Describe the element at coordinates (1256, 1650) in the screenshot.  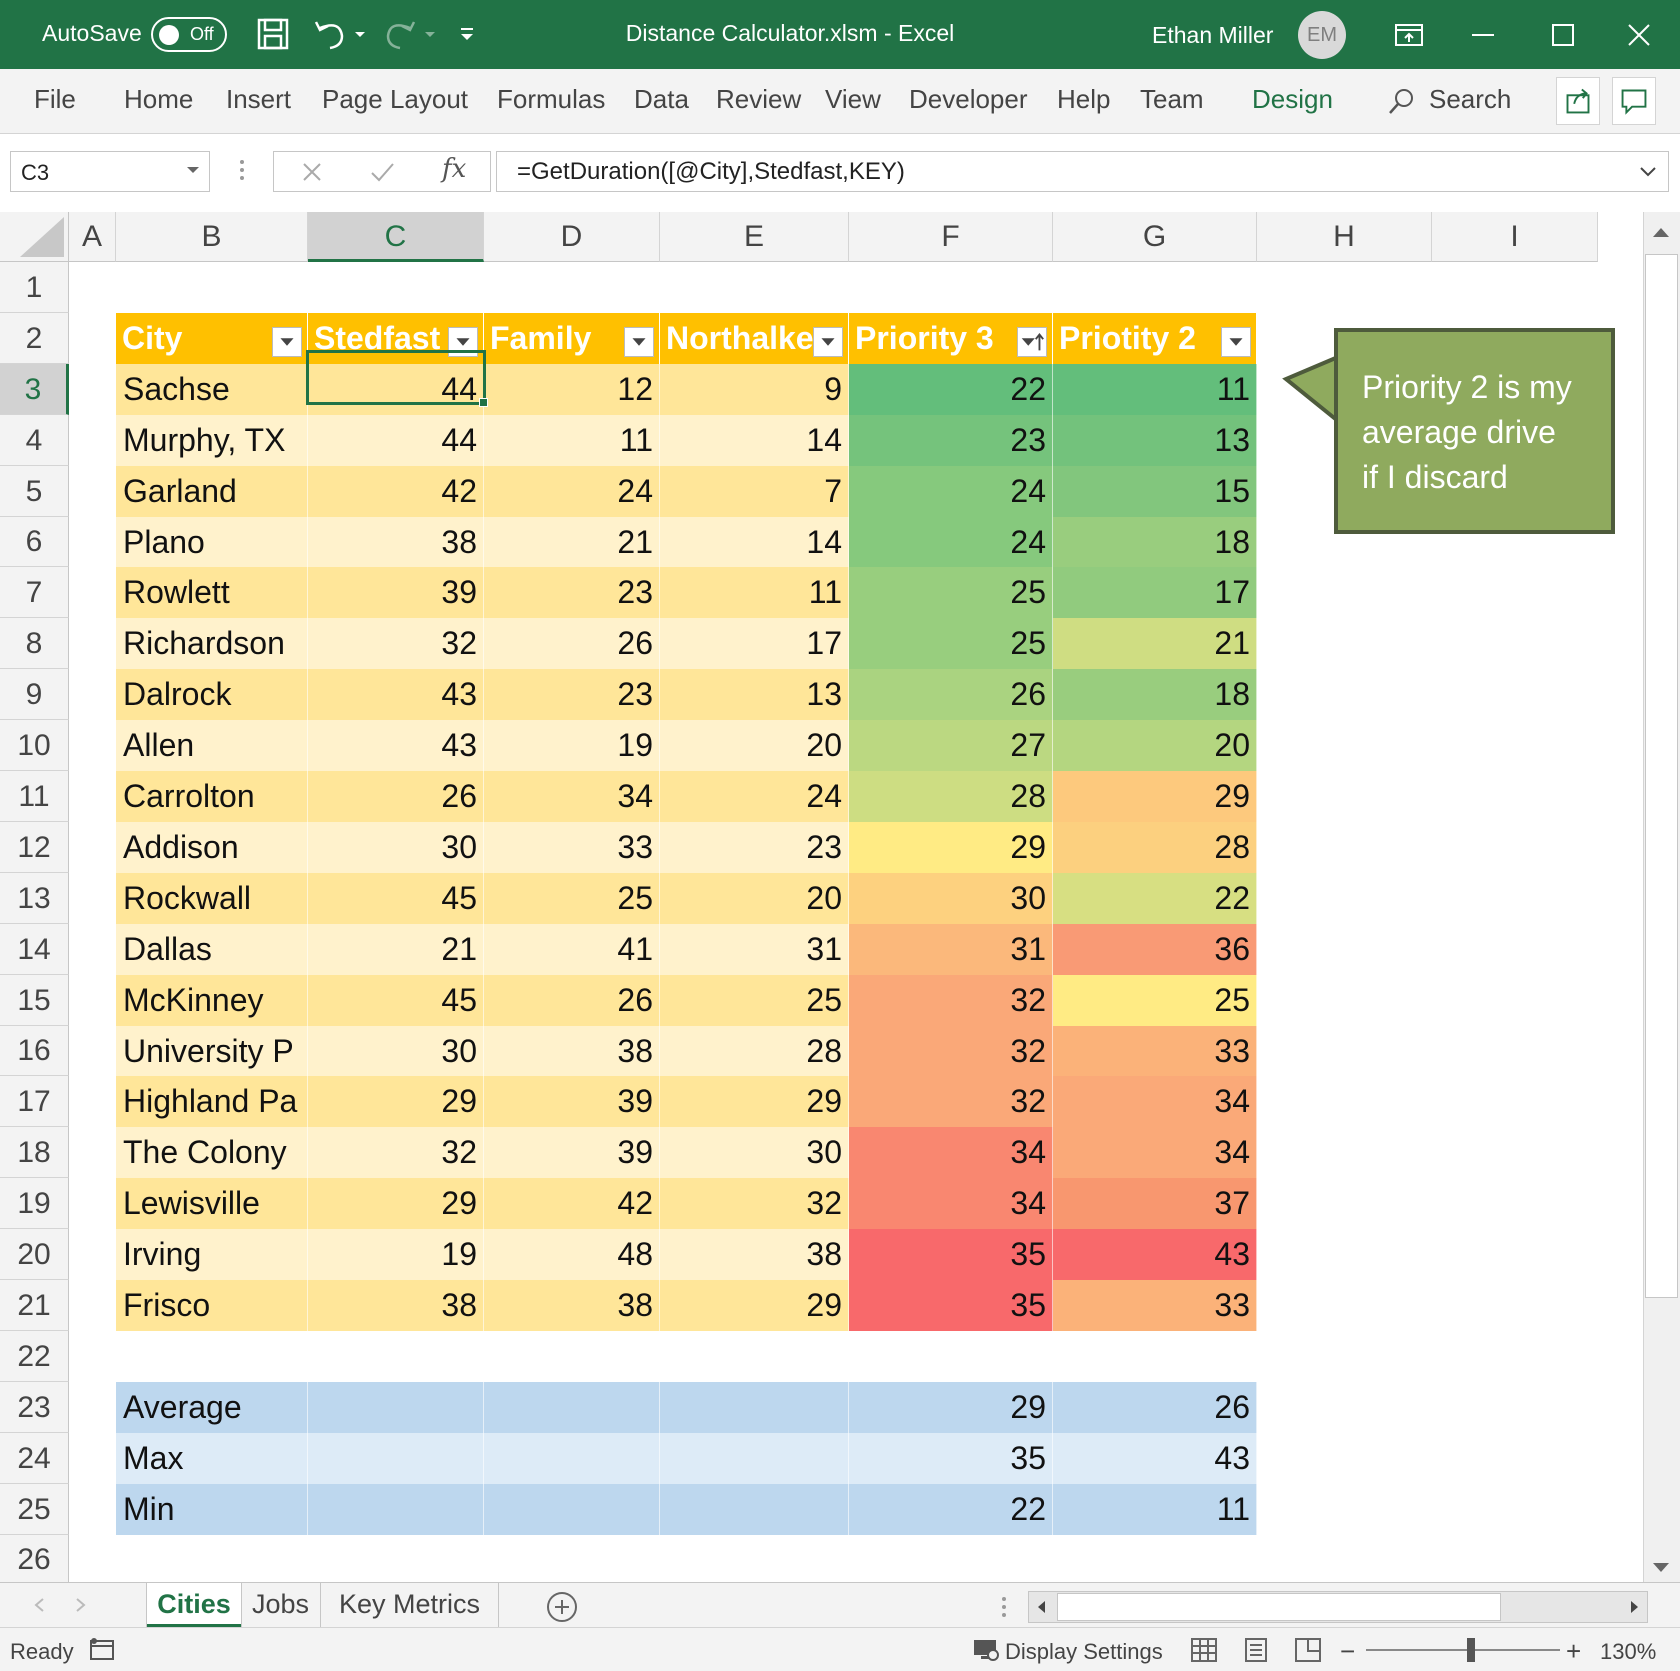
I see `page-layout-view-icon` at that location.